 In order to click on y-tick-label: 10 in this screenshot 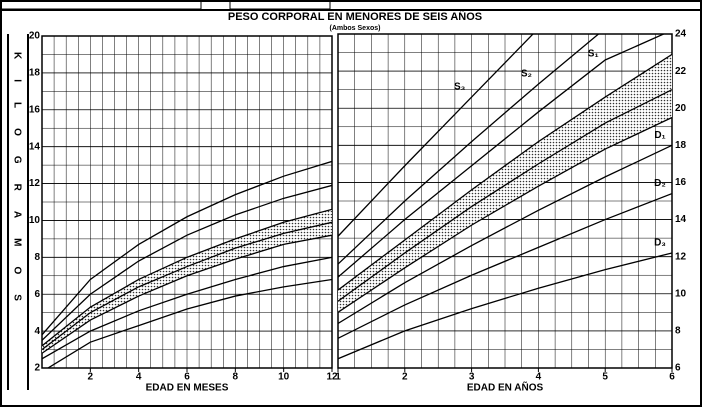, I will do `click(35, 220)`.